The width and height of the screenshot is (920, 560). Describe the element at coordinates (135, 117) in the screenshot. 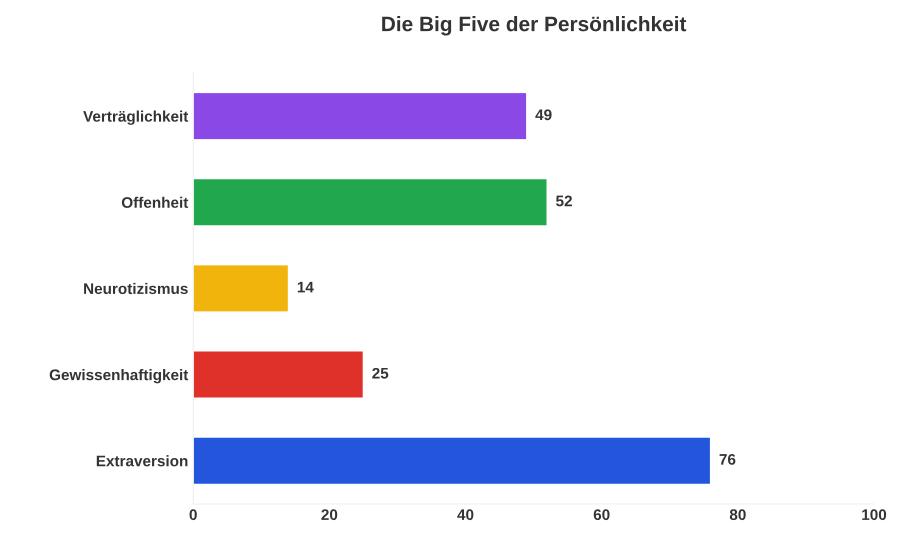

I see `y-tick-label: Verträglichkeit` at that location.